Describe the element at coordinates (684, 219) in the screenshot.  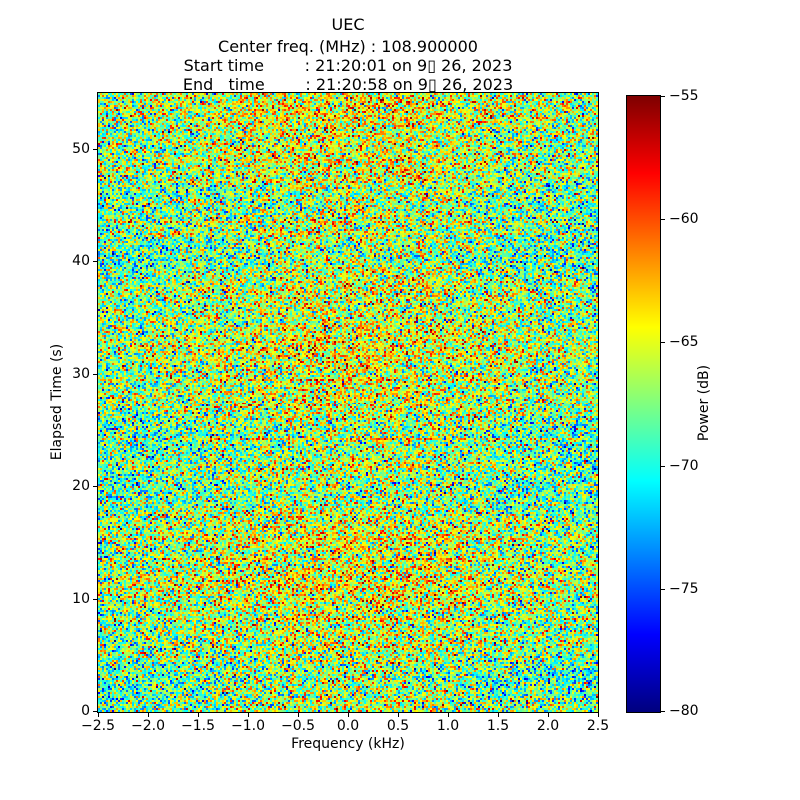
I see `colorbar-tick-label: −60` at that location.